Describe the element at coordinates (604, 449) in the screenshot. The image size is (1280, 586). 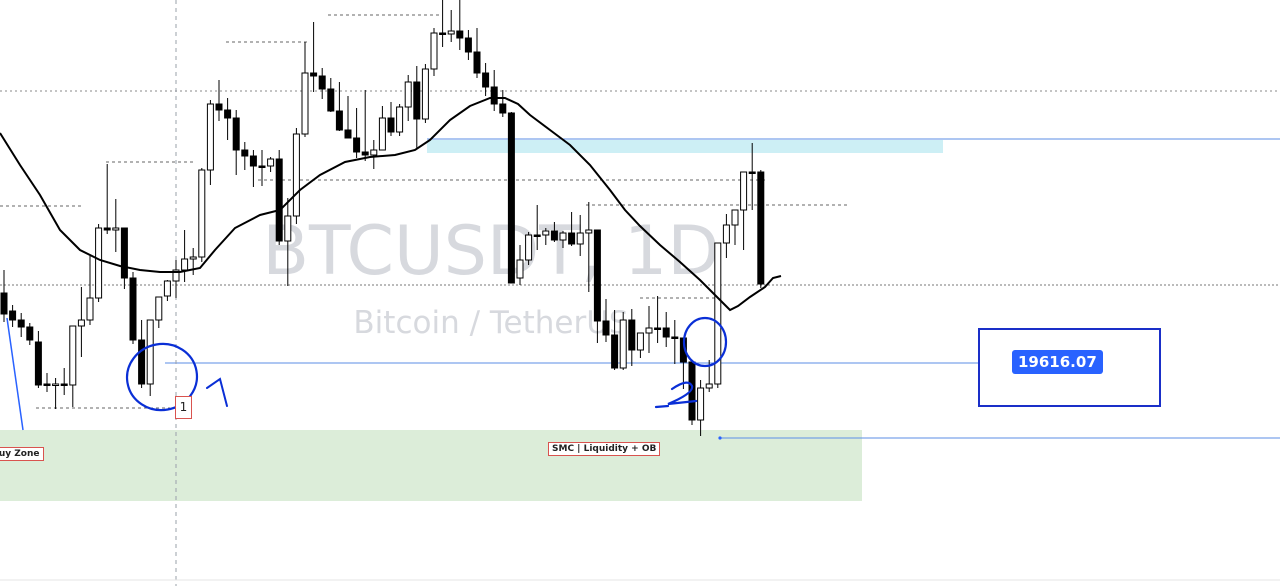
I see `smc-label: SMC | Liquidity + OB` at that location.